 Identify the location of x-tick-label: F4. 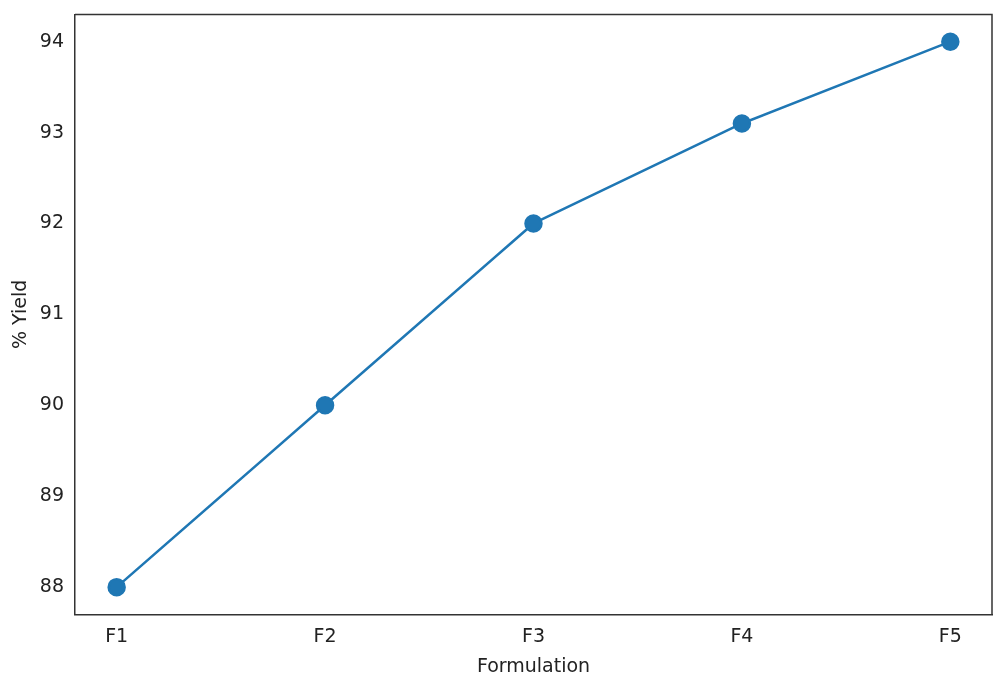
(742, 634).